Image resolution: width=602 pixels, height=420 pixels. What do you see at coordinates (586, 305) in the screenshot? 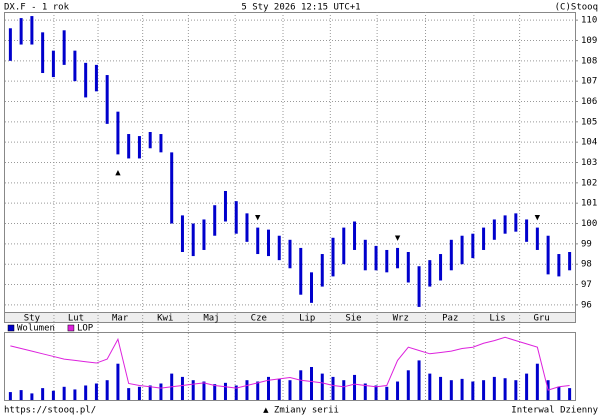
I see `y-tick-label: 96` at bounding box center [586, 305].